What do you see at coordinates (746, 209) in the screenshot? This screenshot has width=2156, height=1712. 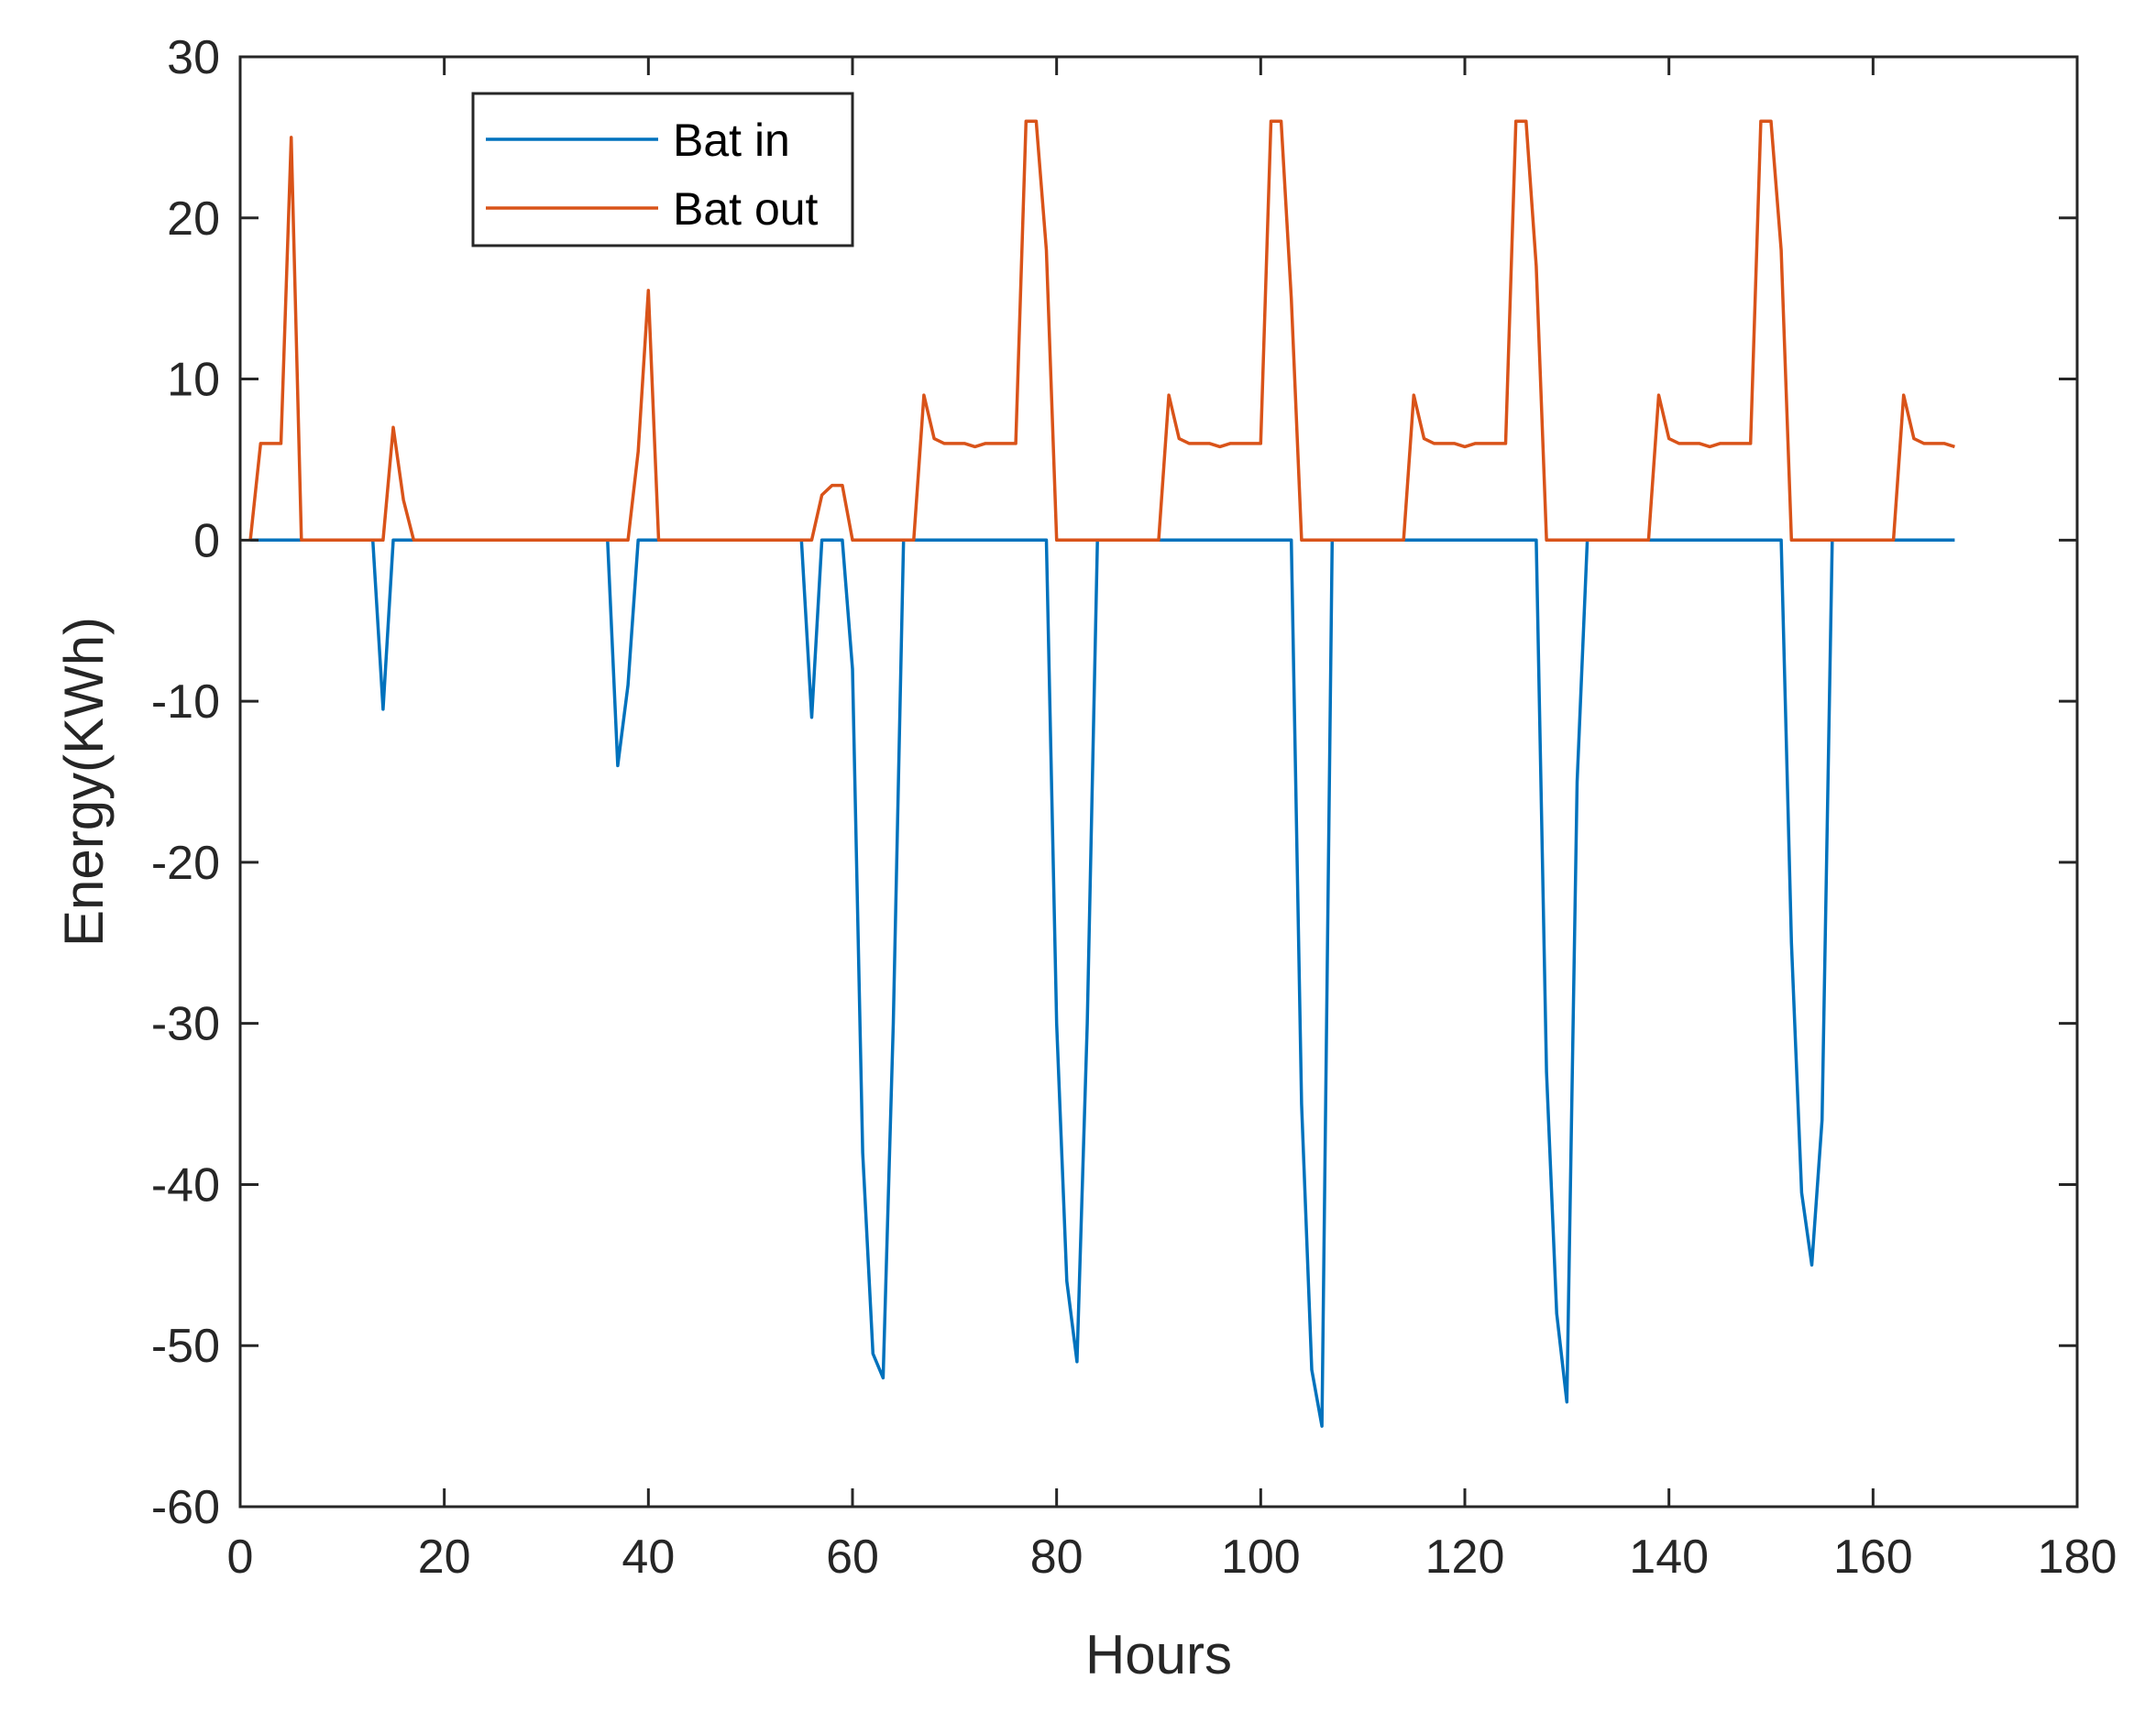 I see `legend-label-bat-out: Bat out` at bounding box center [746, 209].